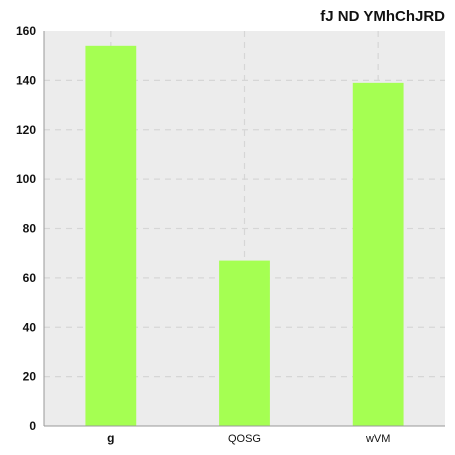 The height and width of the screenshot is (455, 455). I want to click on y-tick-label: 80, so click(30, 229).